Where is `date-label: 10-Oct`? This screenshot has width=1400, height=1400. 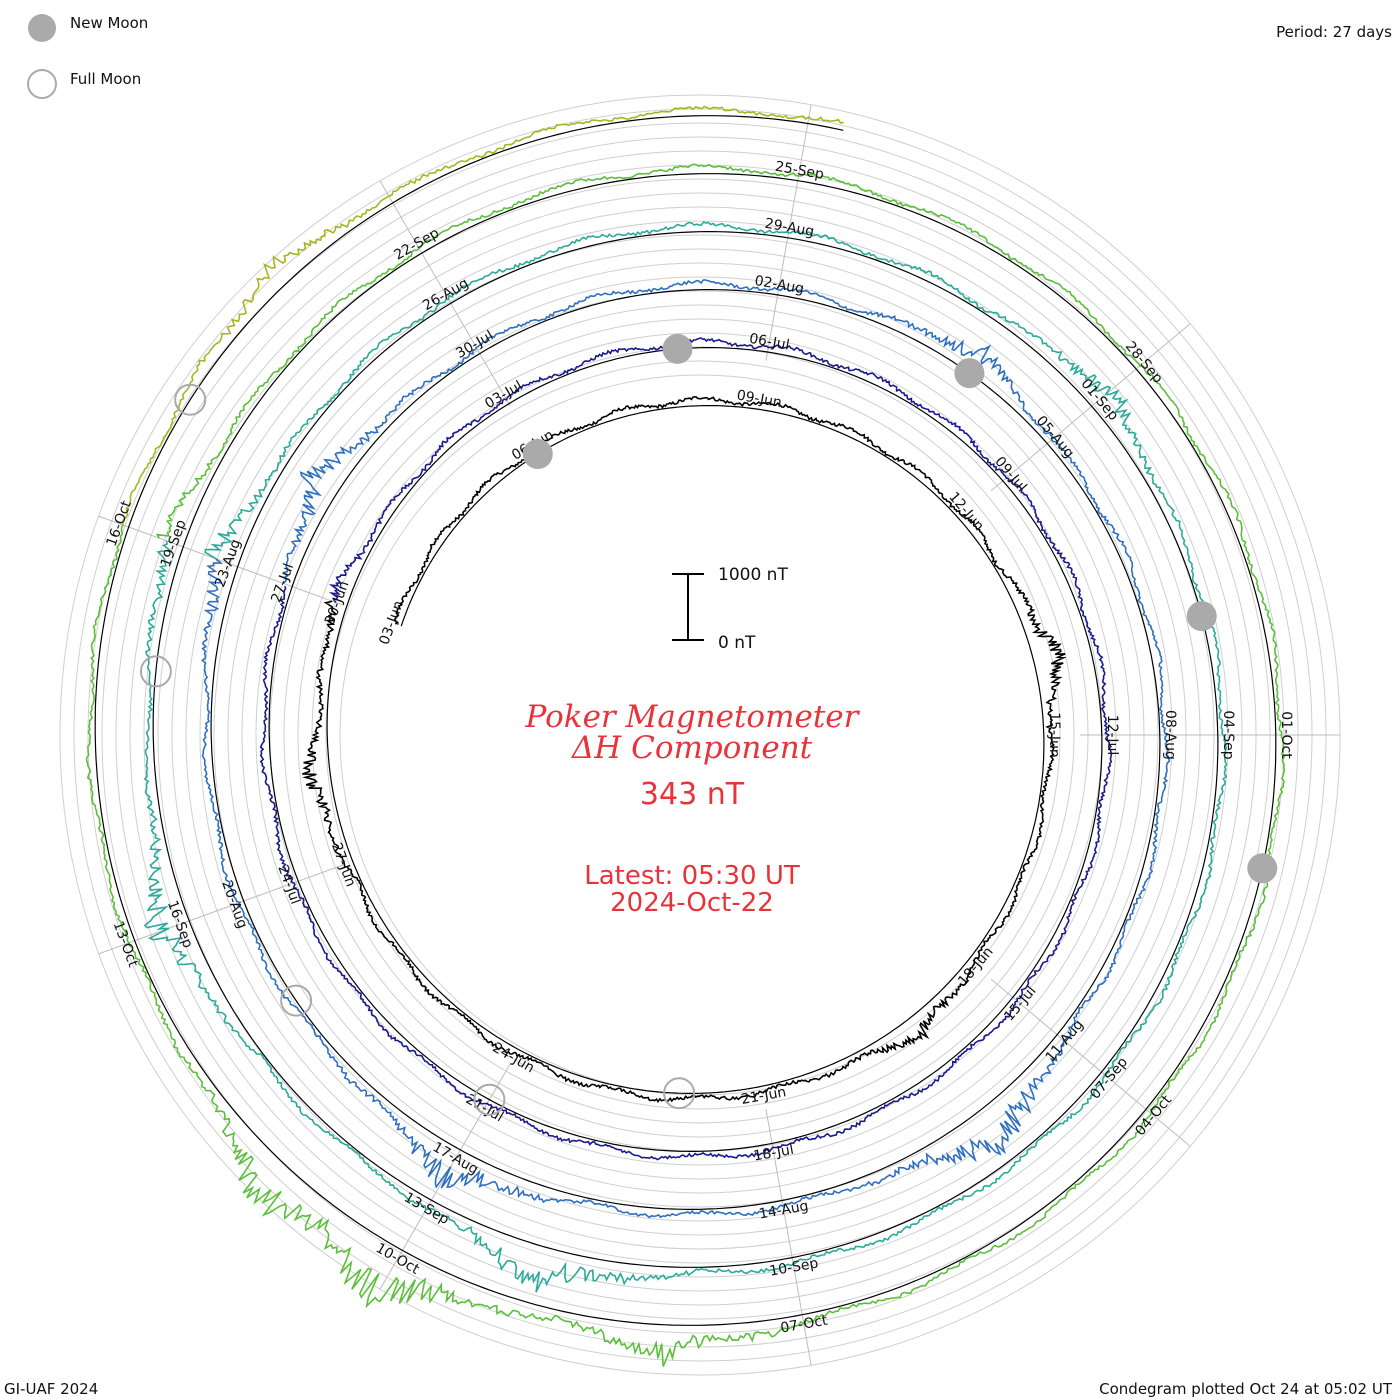
date-label: 10-Oct is located at coordinates (398, 1259).